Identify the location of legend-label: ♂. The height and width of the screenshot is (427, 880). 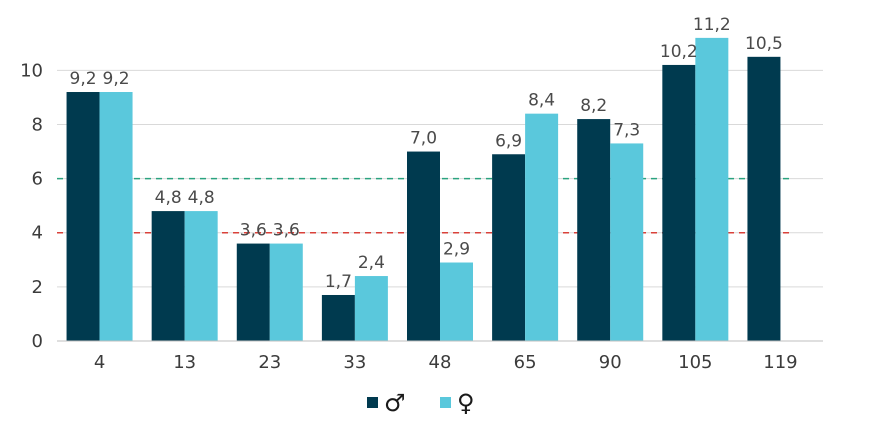
(395, 403).